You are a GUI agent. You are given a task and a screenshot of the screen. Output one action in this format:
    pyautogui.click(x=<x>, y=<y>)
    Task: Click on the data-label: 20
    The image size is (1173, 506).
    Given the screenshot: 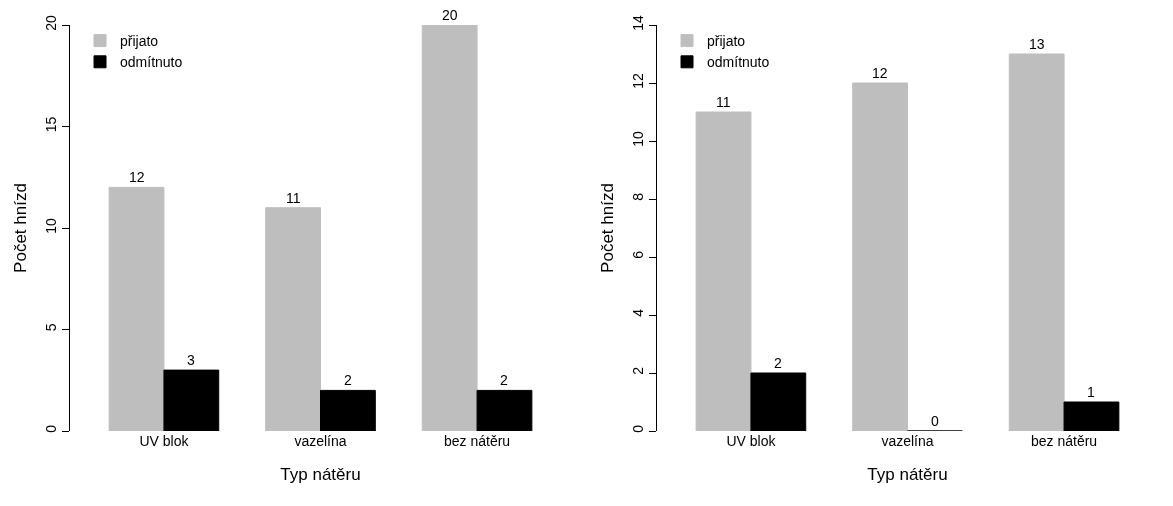 What is the action you would take?
    pyautogui.click(x=450, y=15)
    